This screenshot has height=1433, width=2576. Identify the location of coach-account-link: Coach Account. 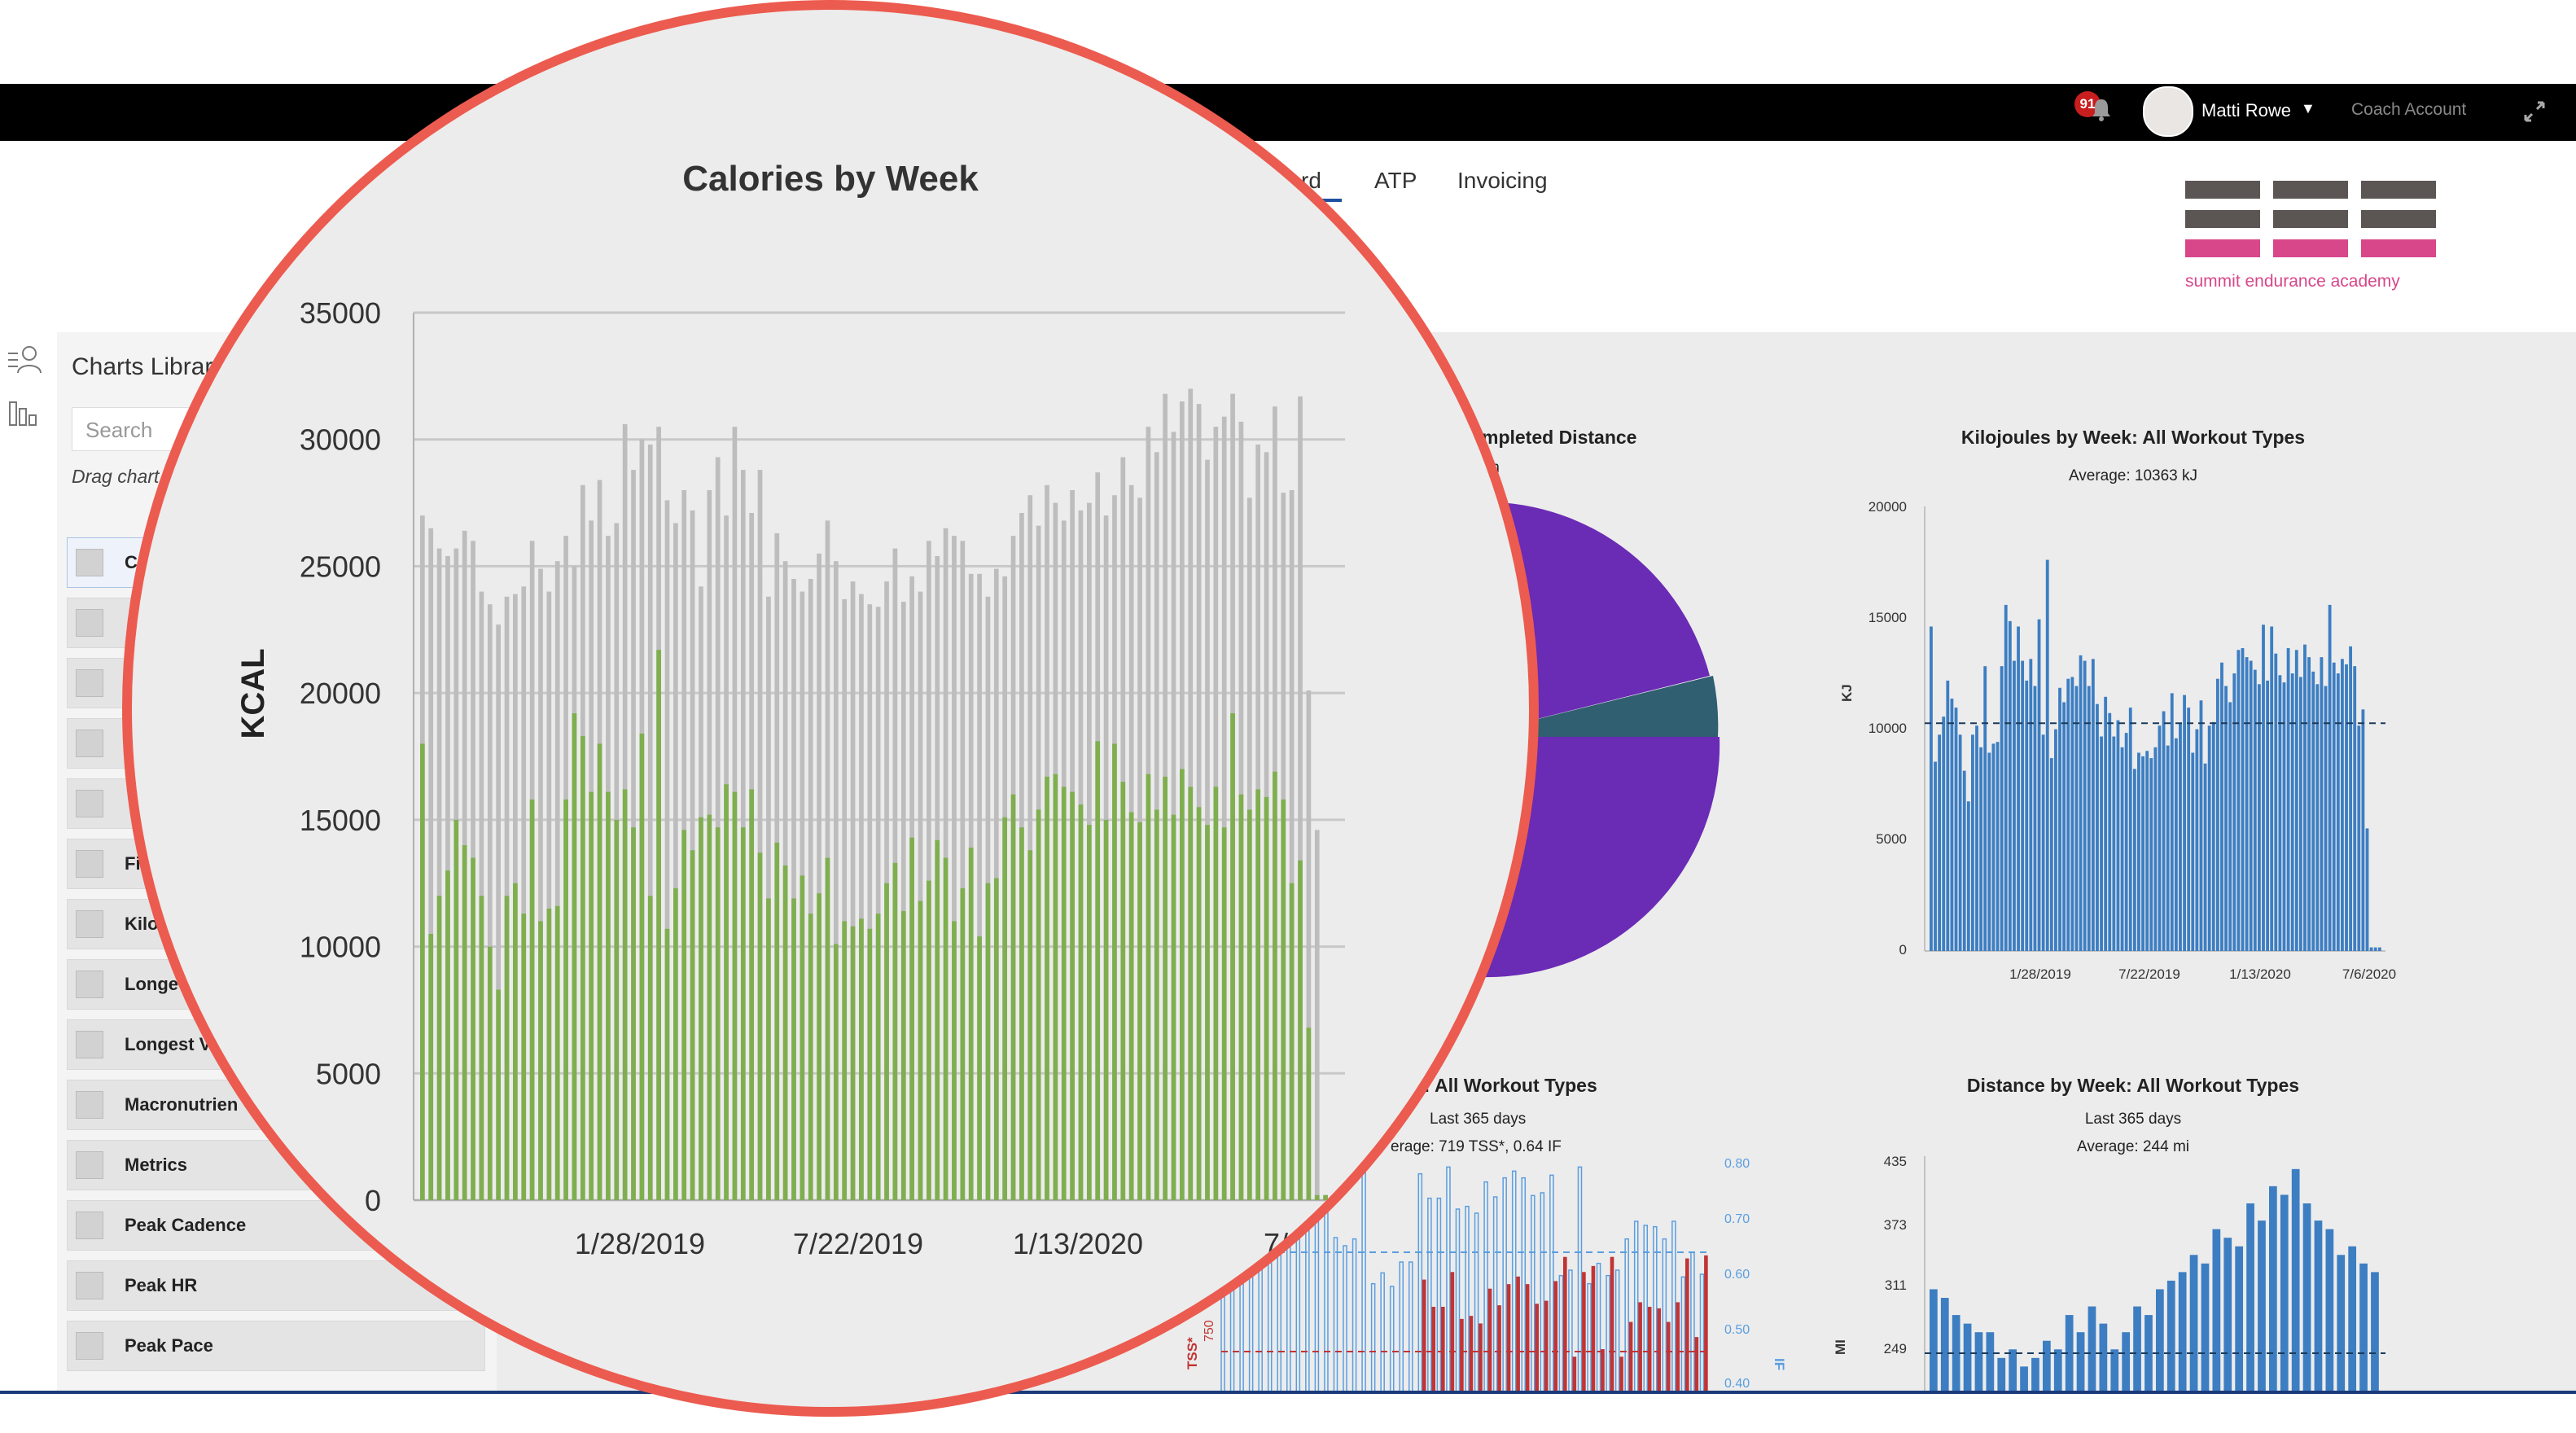
(2409, 110).